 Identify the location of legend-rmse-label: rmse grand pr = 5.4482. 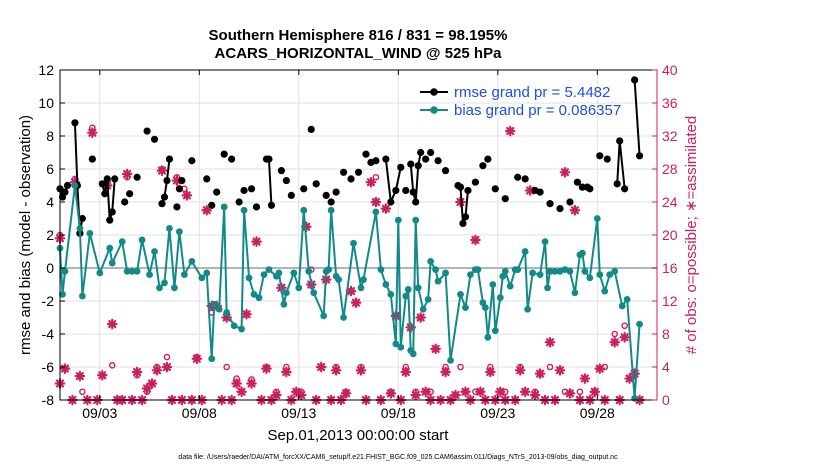
(532, 92).